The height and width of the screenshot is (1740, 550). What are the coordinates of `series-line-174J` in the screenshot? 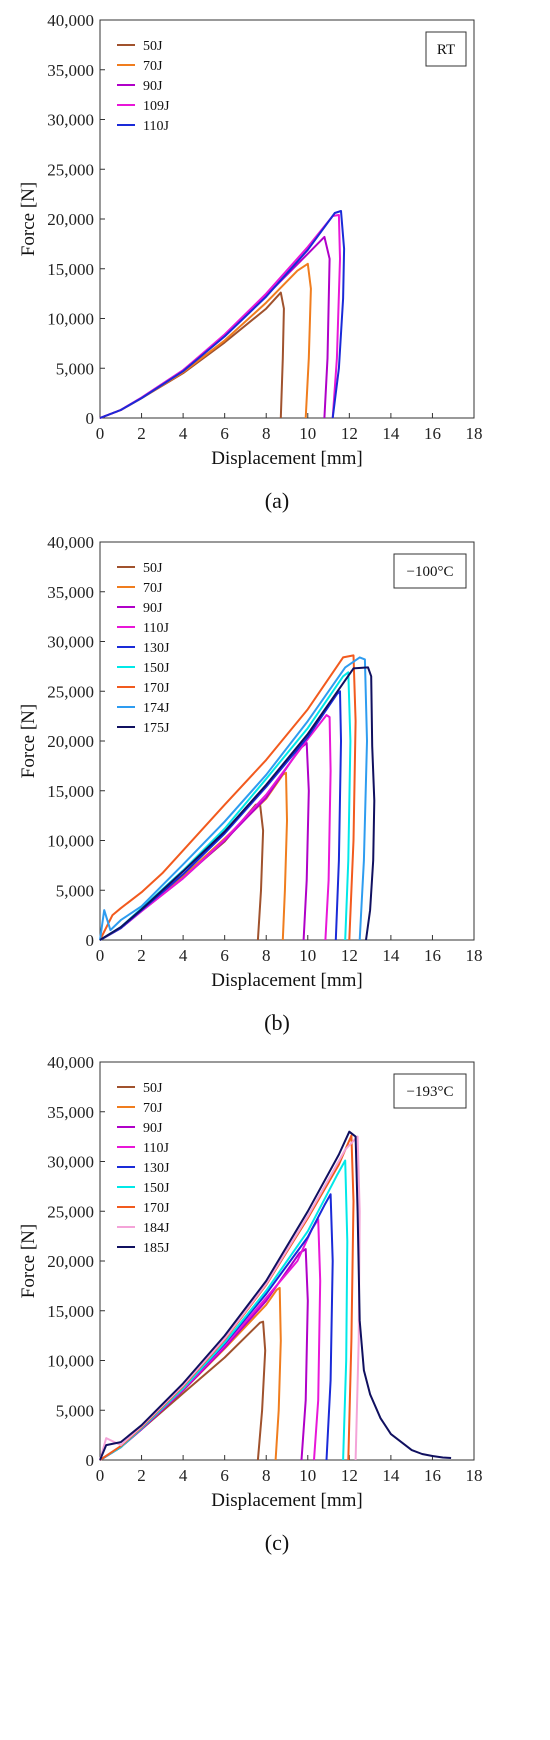 It's located at (233, 798).